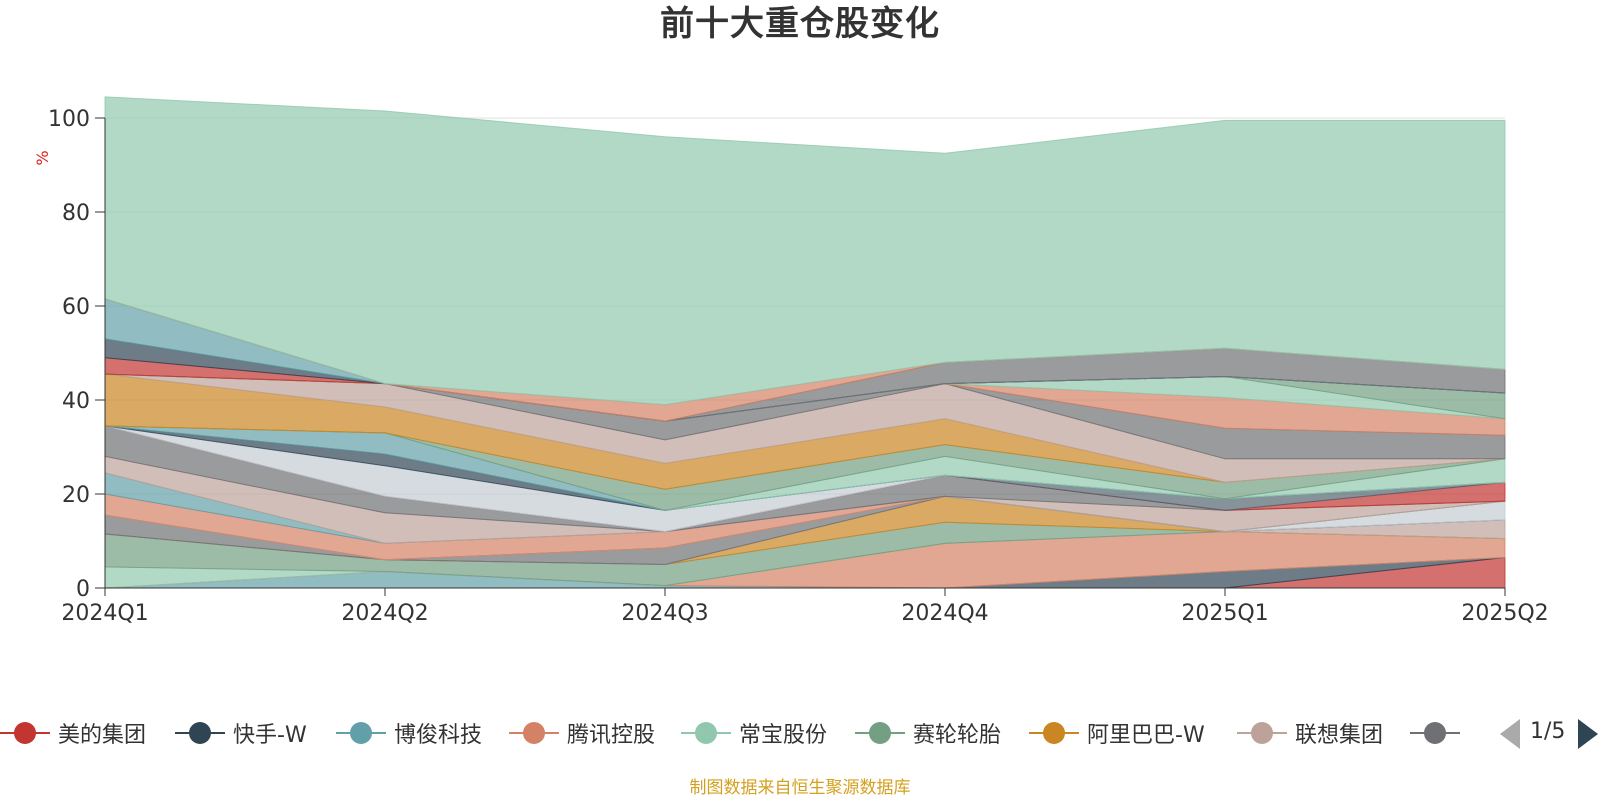 The width and height of the screenshot is (1600, 800). I want to click on legend-item: 快手-W, so click(241, 733).